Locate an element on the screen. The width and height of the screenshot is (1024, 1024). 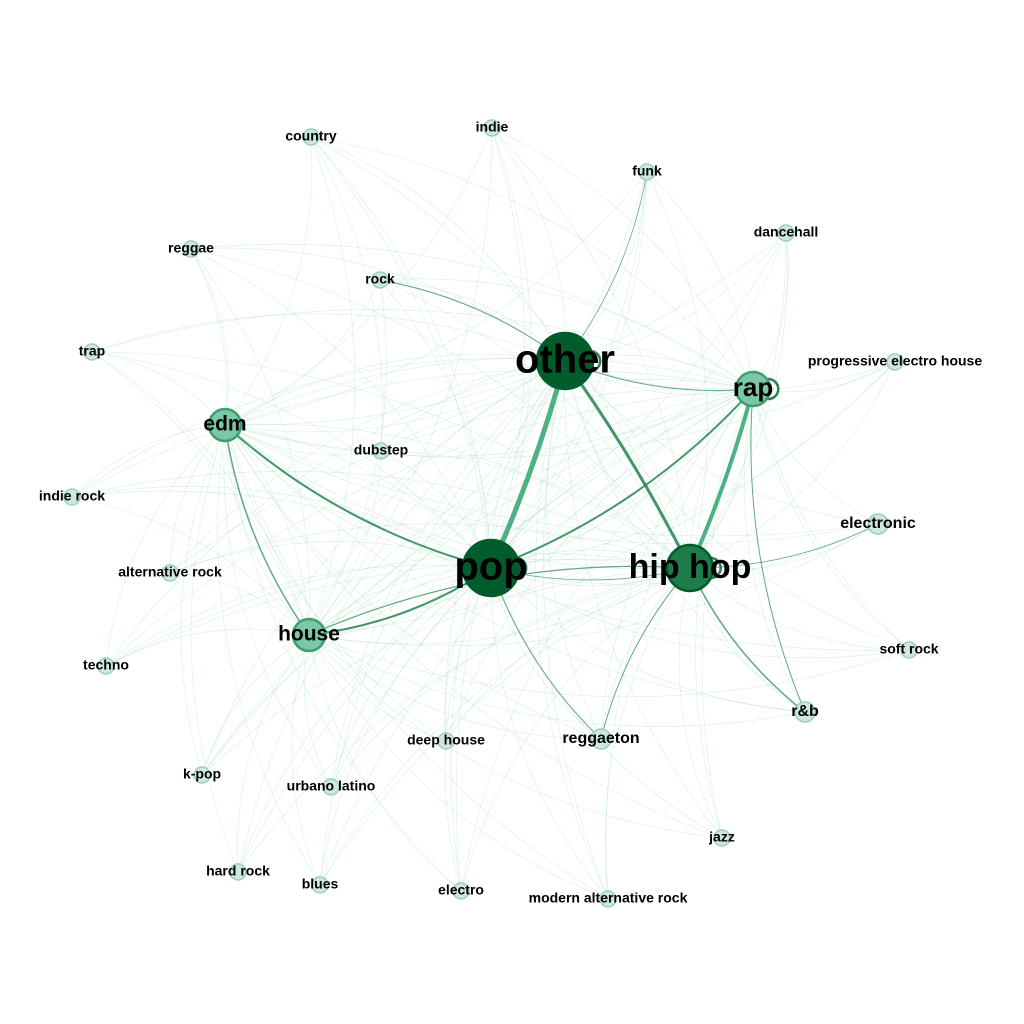
faint-edge-edm-indie-rock is located at coordinates (148, 461).